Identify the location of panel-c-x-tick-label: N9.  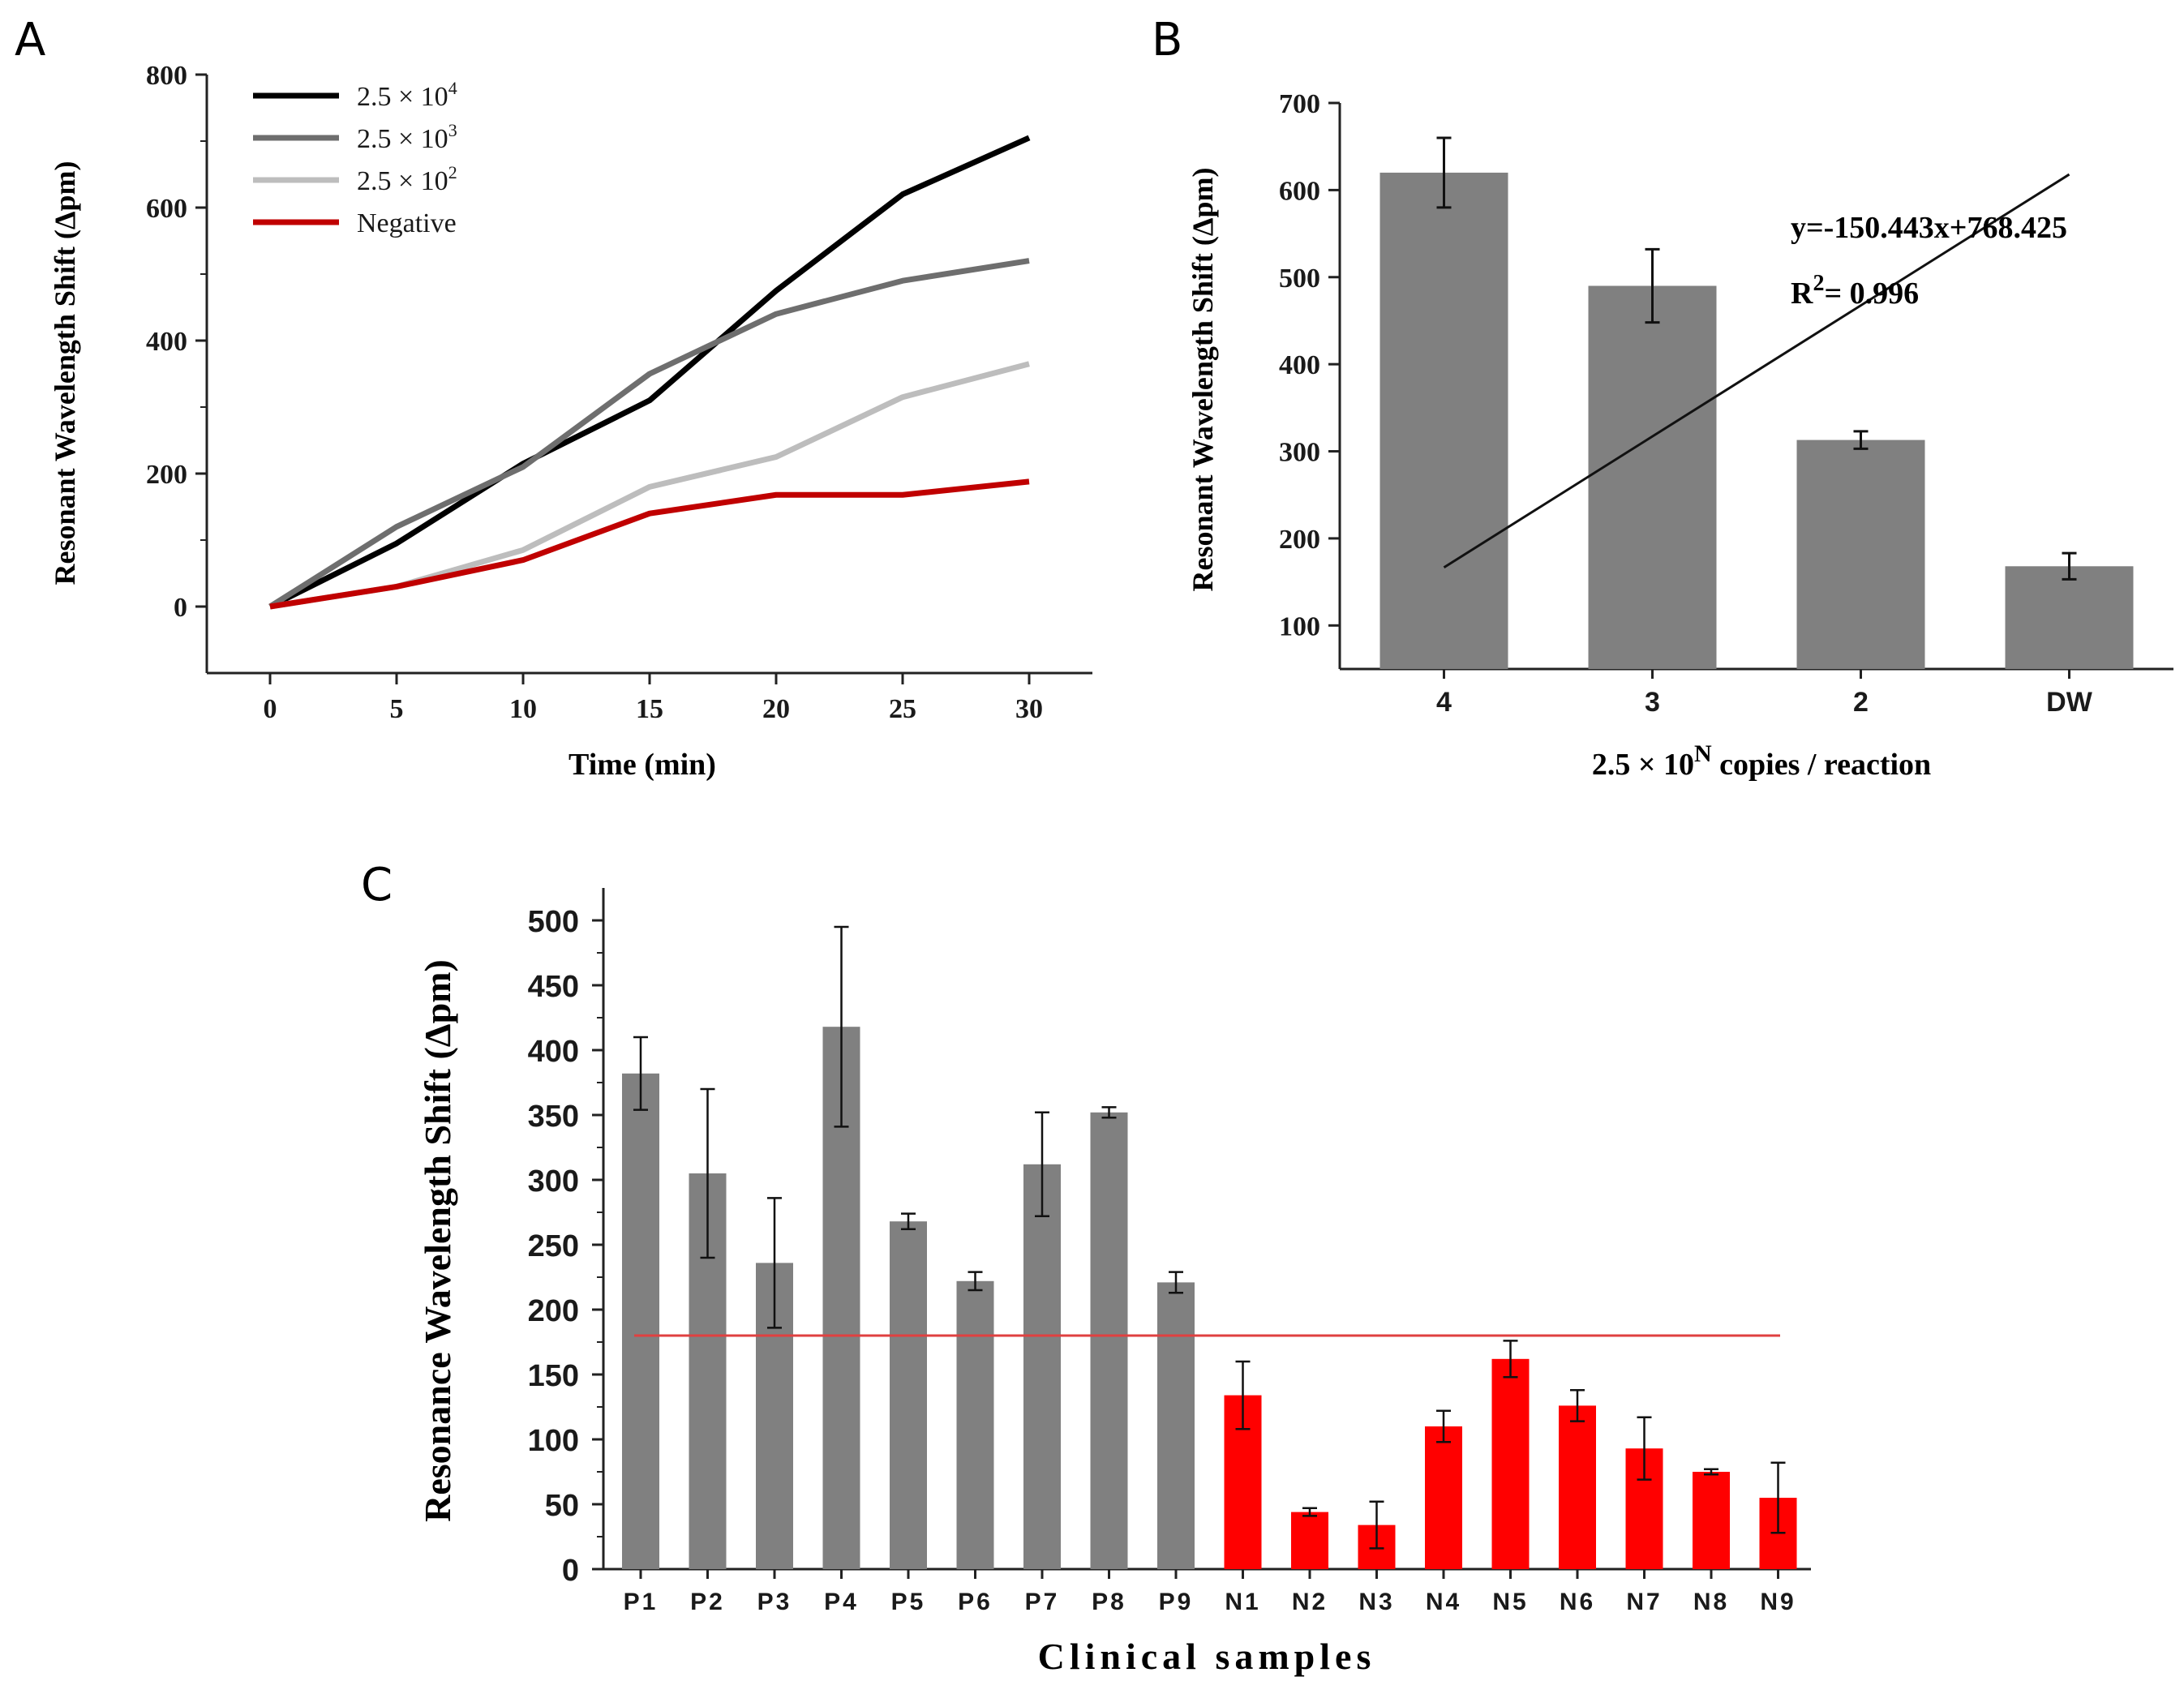
(1778, 1602).